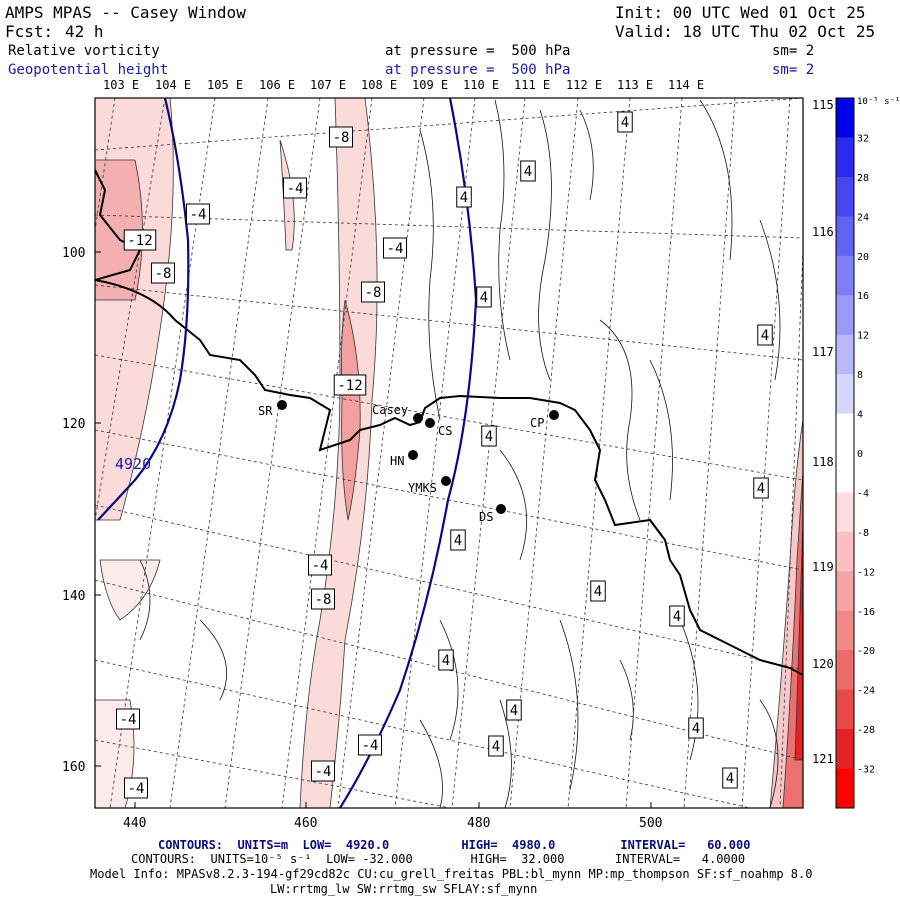  I want to click on x-tick-label: 500, so click(650, 823).